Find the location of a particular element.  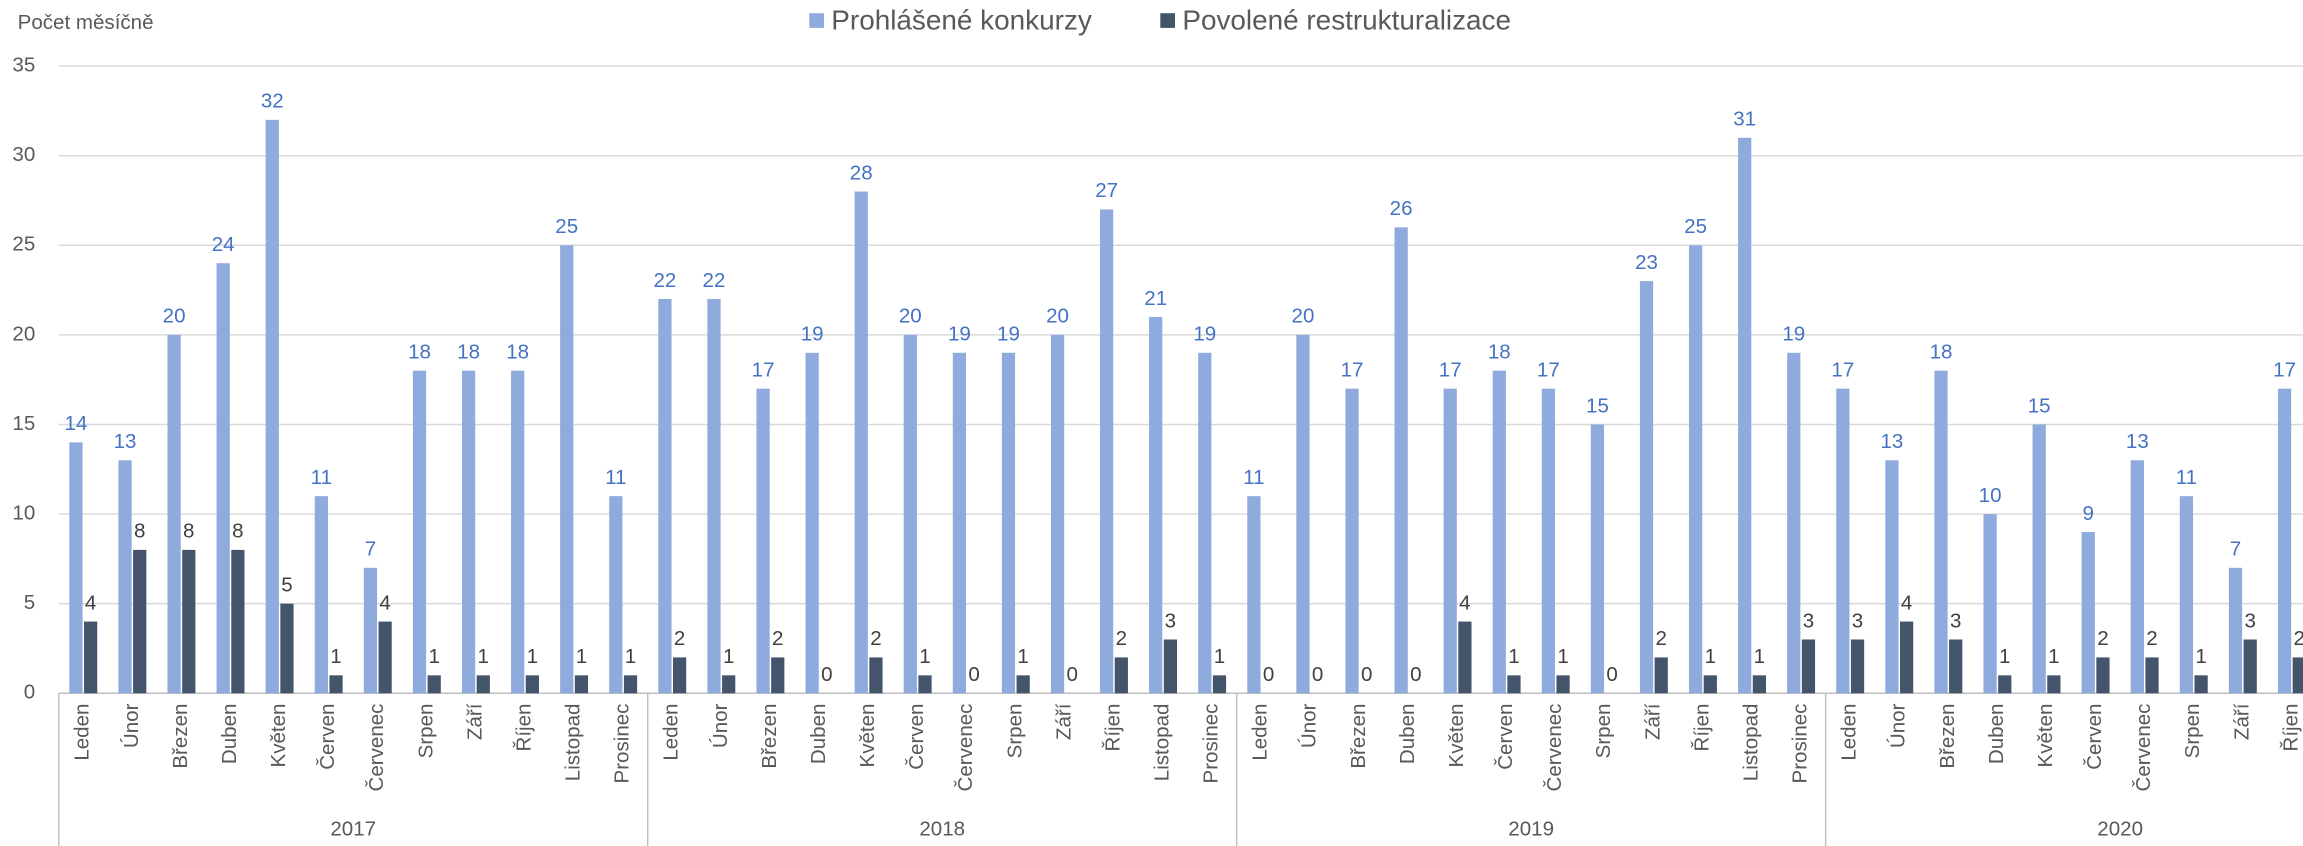

data-label: 17 is located at coordinates (763, 369).